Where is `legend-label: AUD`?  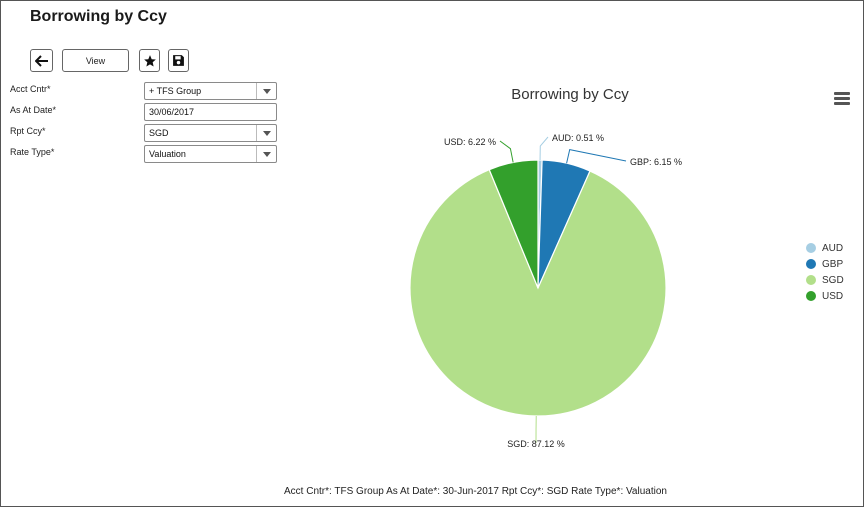
legend-label: AUD is located at coordinates (833, 248).